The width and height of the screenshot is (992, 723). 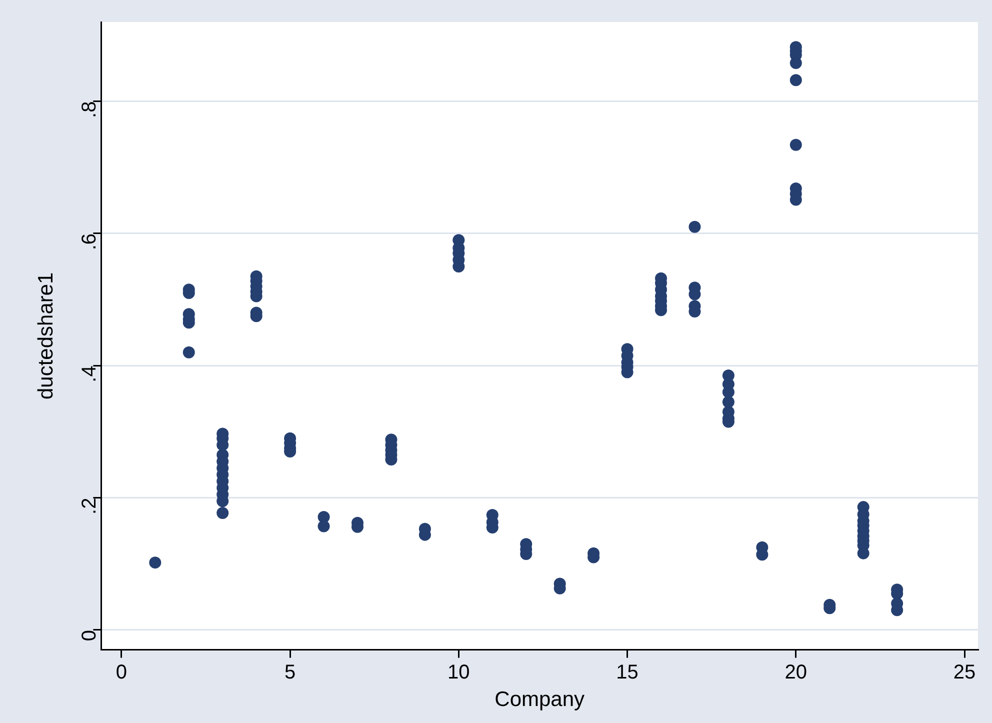 What do you see at coordinates (89, 506) in the screenshot?
I see `y-tick-label: .2` at bounding box center [89, 506].